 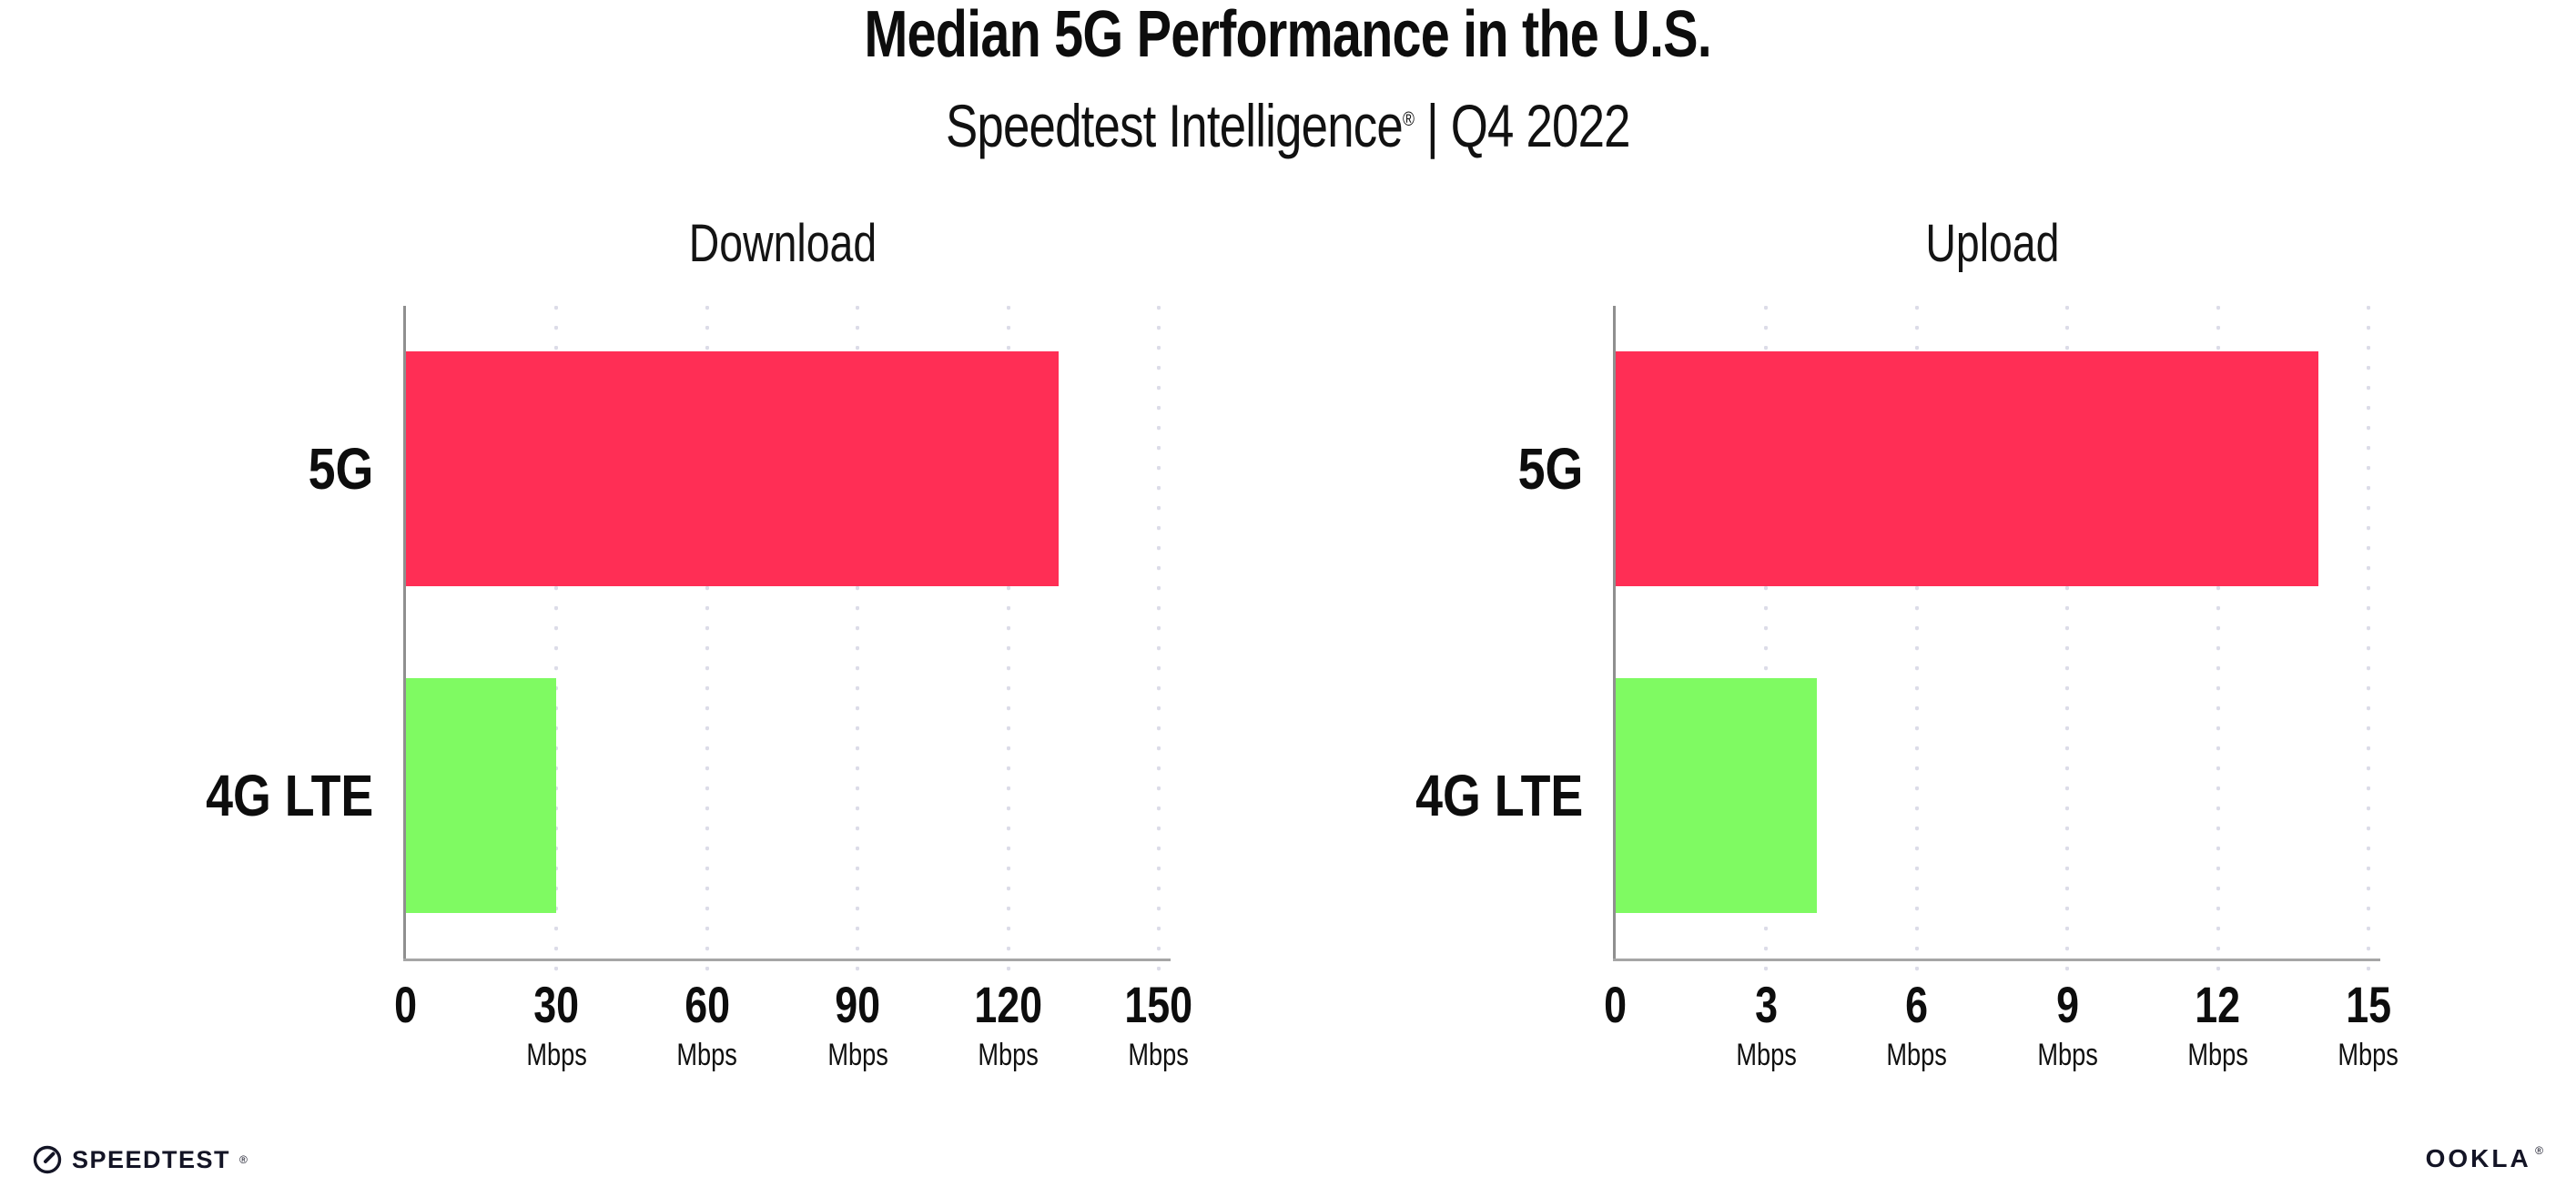 What do you see at coordinates (1158, 1005) in the screenshot?
I see `x-tick-value: 150` at bounding box center [1158, 1005].